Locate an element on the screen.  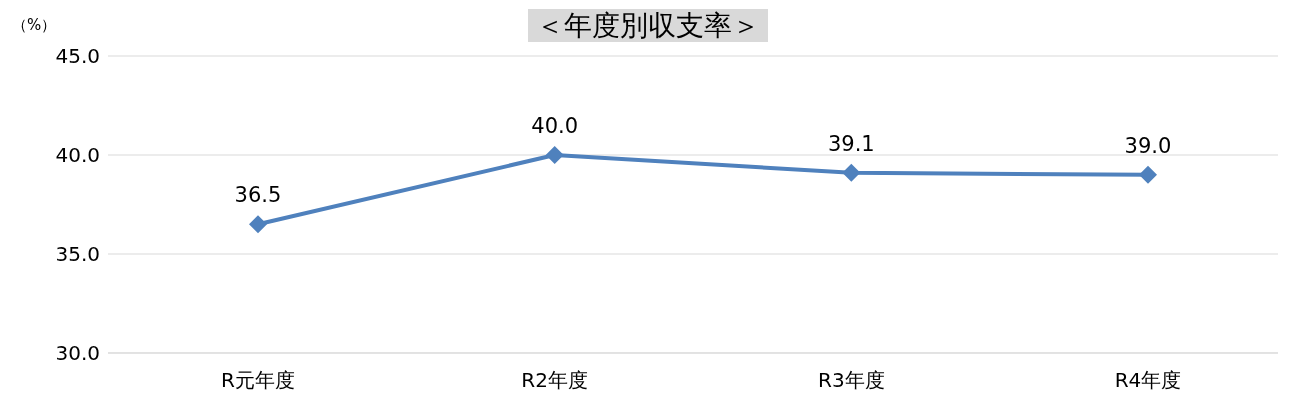
data-label: 40.0 is located at coordinates (555, 126).